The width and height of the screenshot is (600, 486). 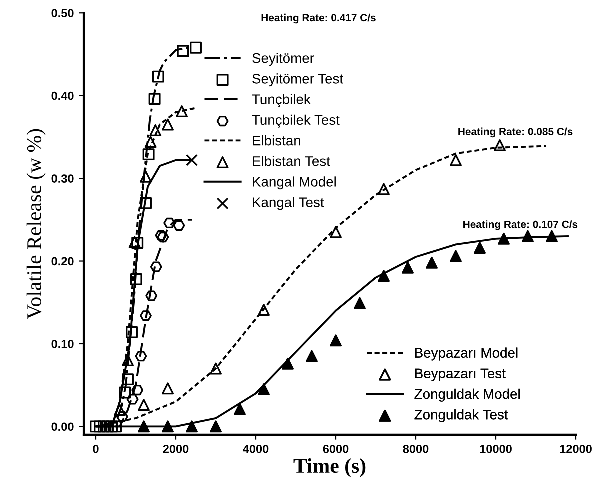 I want to click on legend-label: Beypazarı Test, so click(x=460, y=375).